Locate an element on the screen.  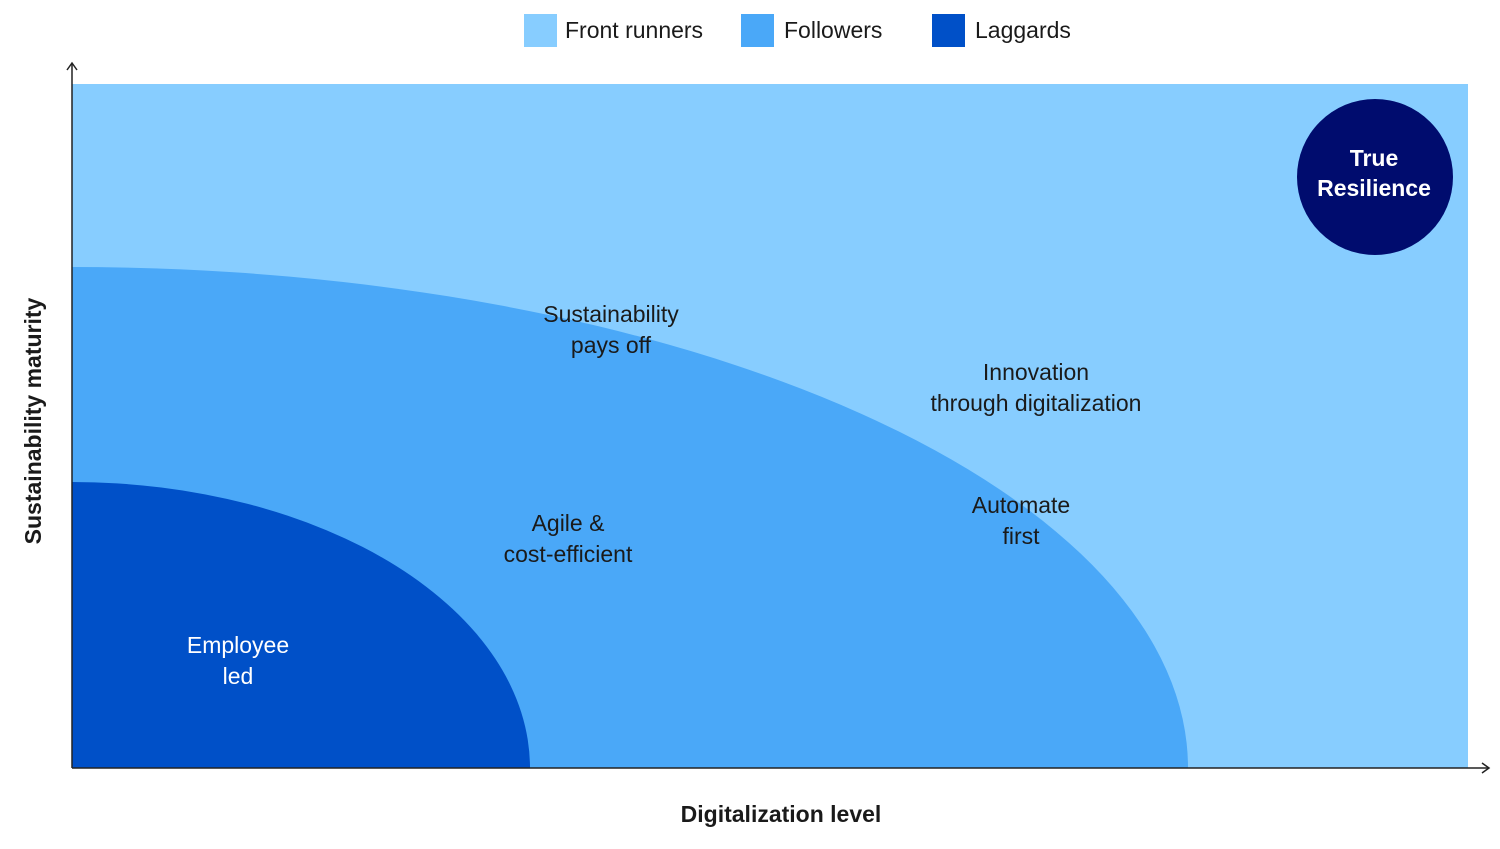
laggards-area is located at coordinates (301, 625).